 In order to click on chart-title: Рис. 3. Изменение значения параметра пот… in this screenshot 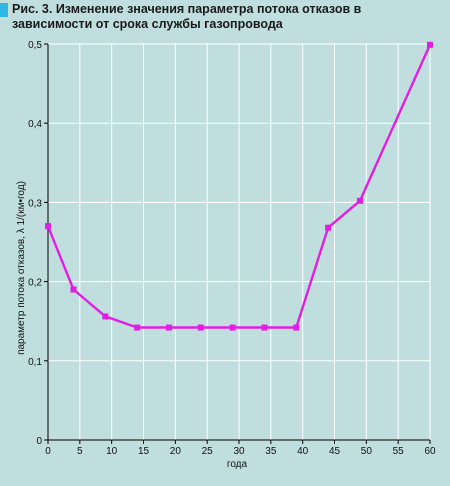, I will do `click(187, 16)`.